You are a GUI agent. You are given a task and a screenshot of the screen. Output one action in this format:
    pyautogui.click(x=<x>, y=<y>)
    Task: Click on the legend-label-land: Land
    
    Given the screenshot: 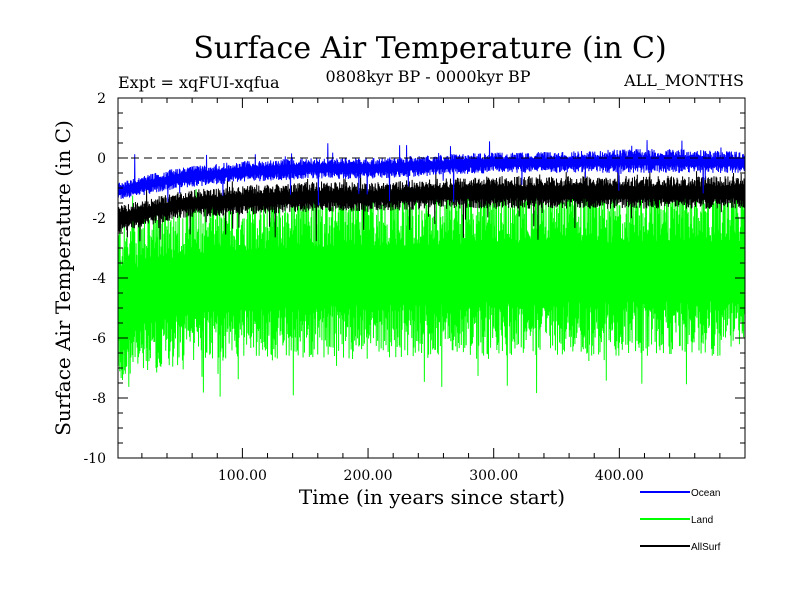 What is the action you would take?
    pyautogui.click(x=702, y=520)
    